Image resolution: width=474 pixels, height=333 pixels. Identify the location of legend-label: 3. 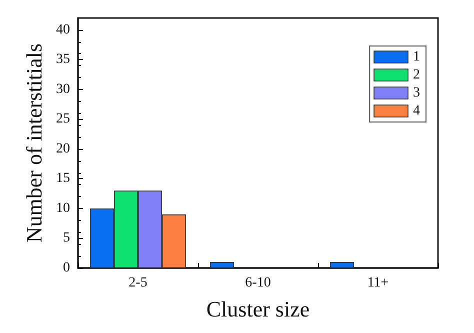
(416, 93).